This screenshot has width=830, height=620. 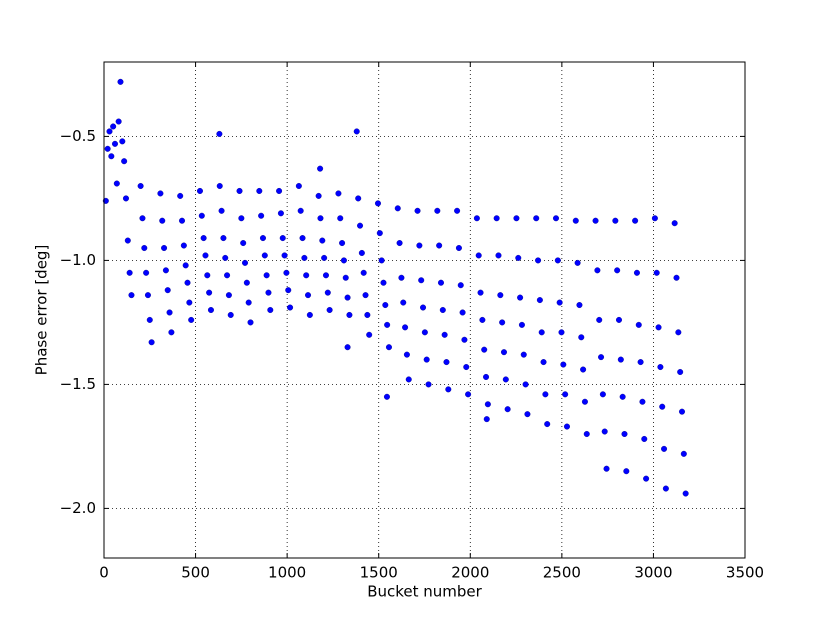 What do you see at coordinates (78, 384) in the screenshot?
I see `y-tick-label: −1.5` at bounding box center [78, 384].